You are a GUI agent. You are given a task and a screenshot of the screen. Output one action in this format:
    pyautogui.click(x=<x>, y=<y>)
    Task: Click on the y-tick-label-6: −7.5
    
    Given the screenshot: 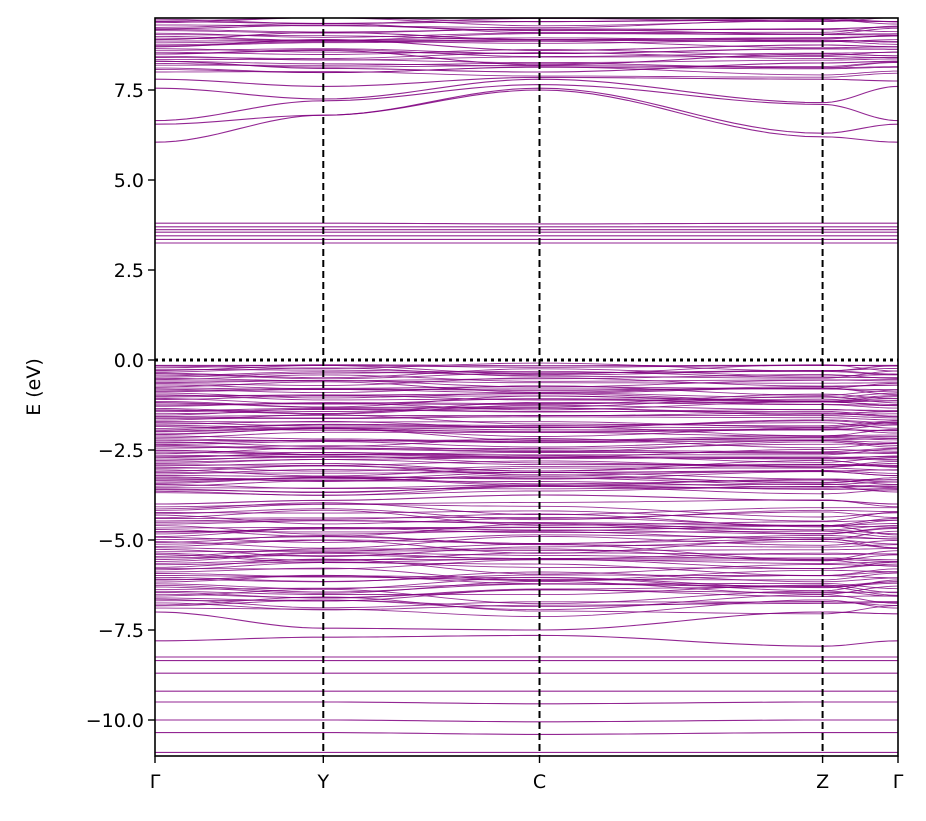 What is the action you would take?
    pyautogui.click(x=121, y=631)
    